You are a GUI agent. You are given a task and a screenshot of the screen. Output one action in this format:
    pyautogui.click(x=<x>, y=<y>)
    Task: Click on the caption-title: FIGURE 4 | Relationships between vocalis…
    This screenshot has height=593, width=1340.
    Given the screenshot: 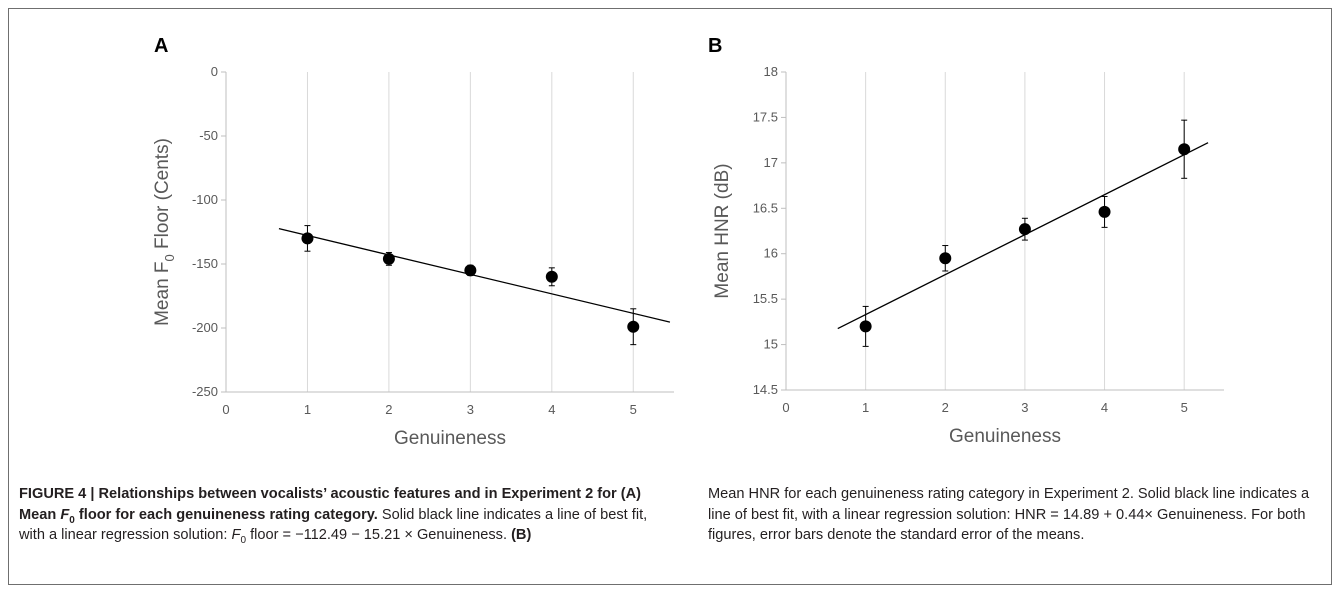 What is the action you would take?
    pyautogui.click(x=330, y=506)
    